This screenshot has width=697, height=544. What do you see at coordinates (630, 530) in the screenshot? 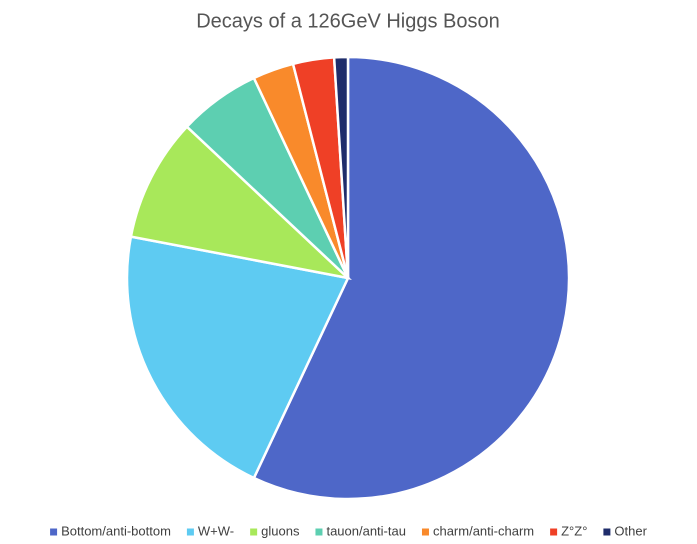
I see `legend-label: Other` at bounding box center [630, 530].